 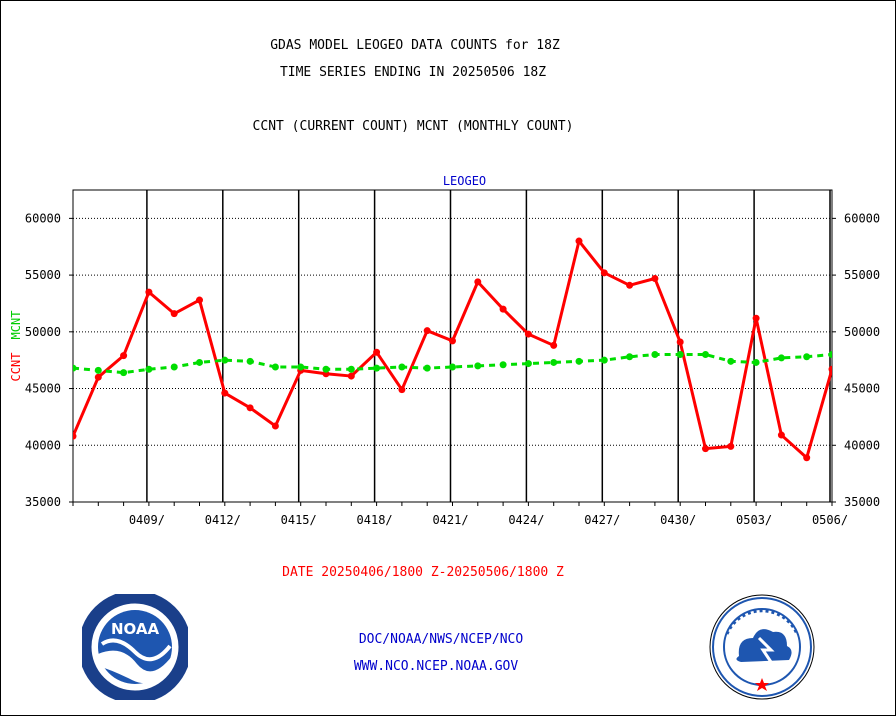 I want to click on noaa-logo: NOAA, so click(x=135, y=647).